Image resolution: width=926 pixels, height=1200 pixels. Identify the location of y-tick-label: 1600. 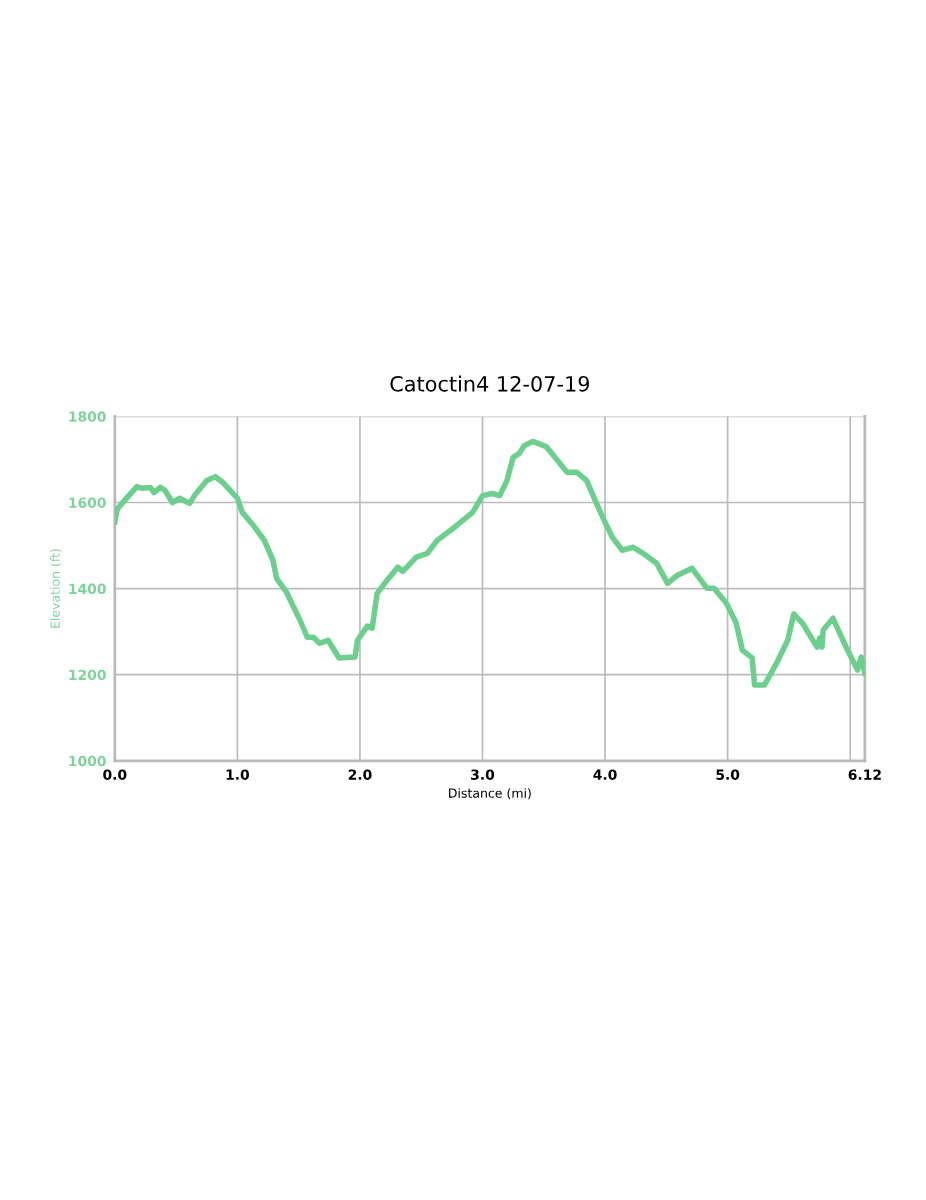
(87, 502).